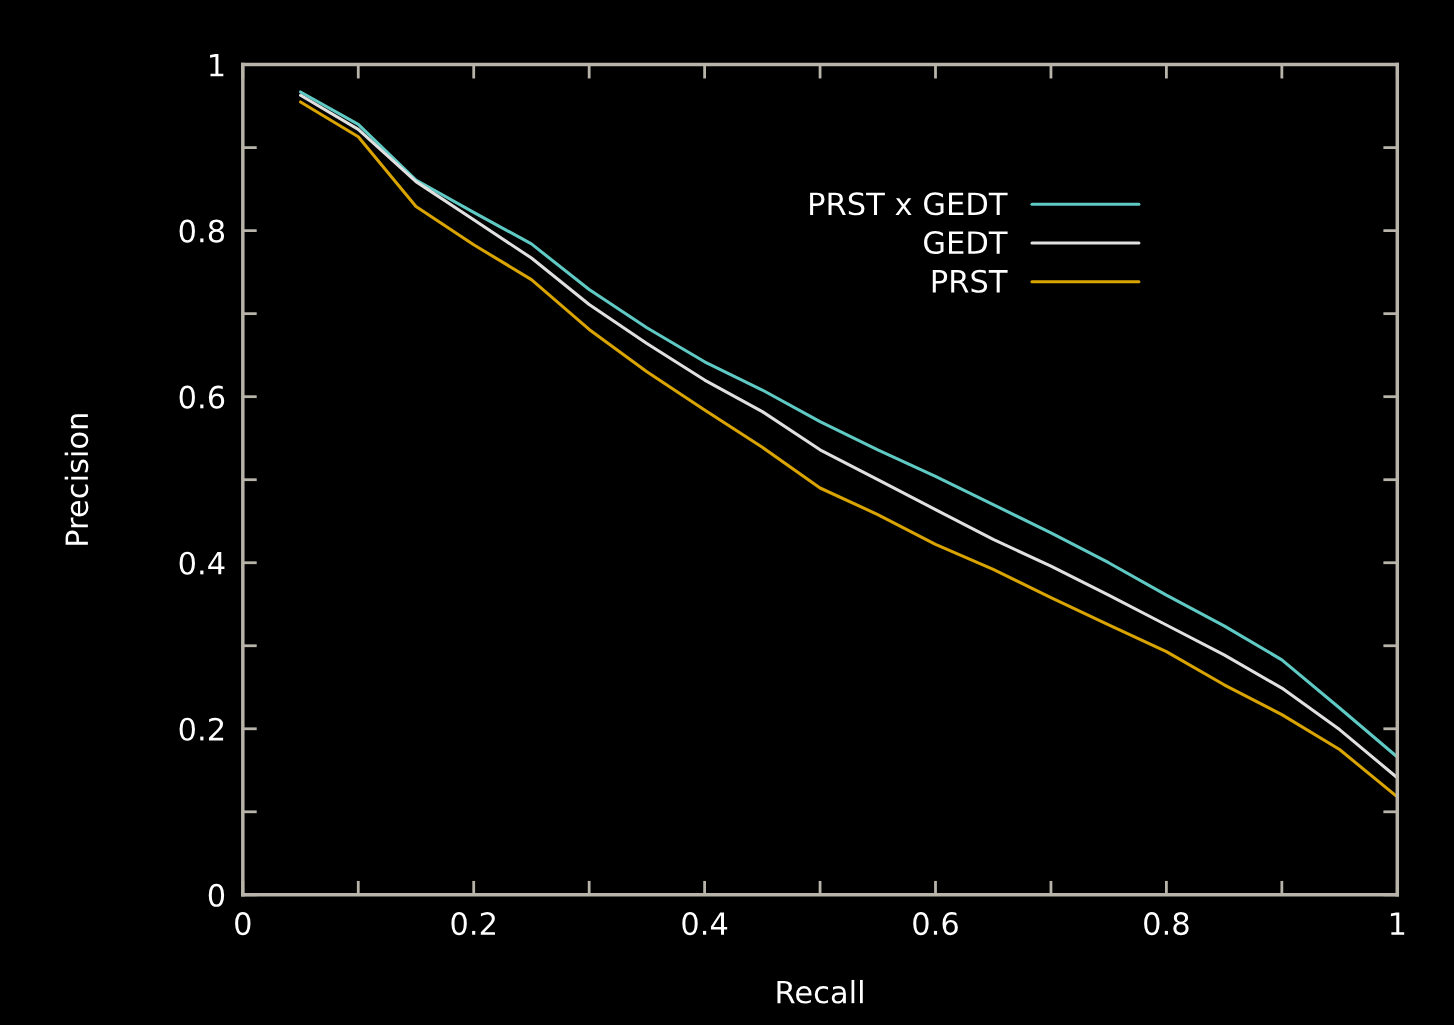 The width and height of the screenshot is (1454, 1025). Describe the element at coordinates (243, 924) in the screenshot. I see `x-tick-label: 0` at that location.